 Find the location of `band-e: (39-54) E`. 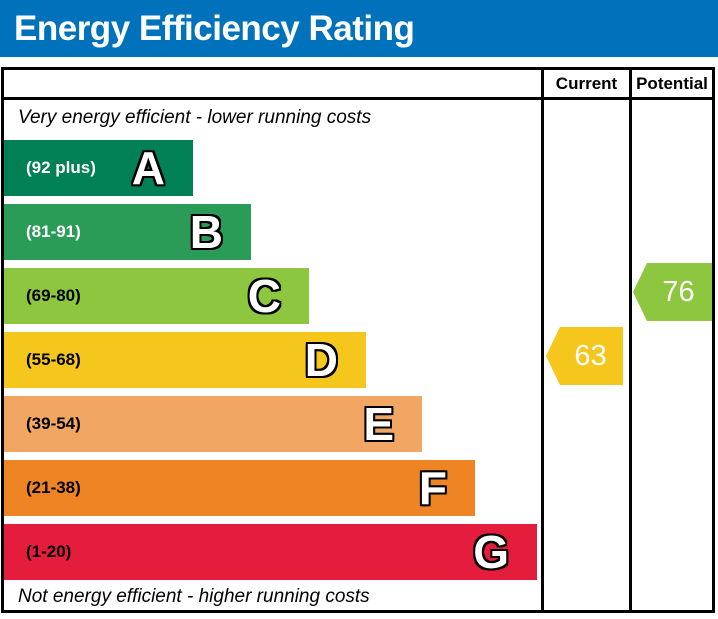

band-e: (39-54) E is located at coordinates (213, 424).